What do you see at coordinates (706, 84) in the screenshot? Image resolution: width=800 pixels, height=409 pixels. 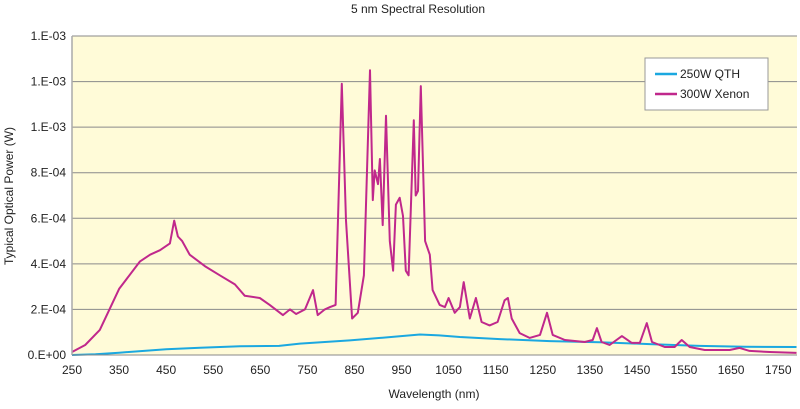 I see `legend: 250W QTH 300W Xenon` at bounding box center [706, 84].